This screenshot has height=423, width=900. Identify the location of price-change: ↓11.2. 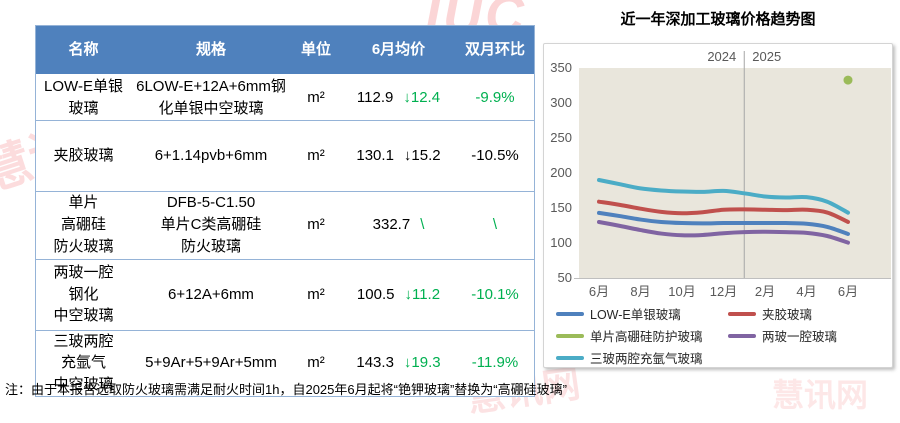
(422, 294).